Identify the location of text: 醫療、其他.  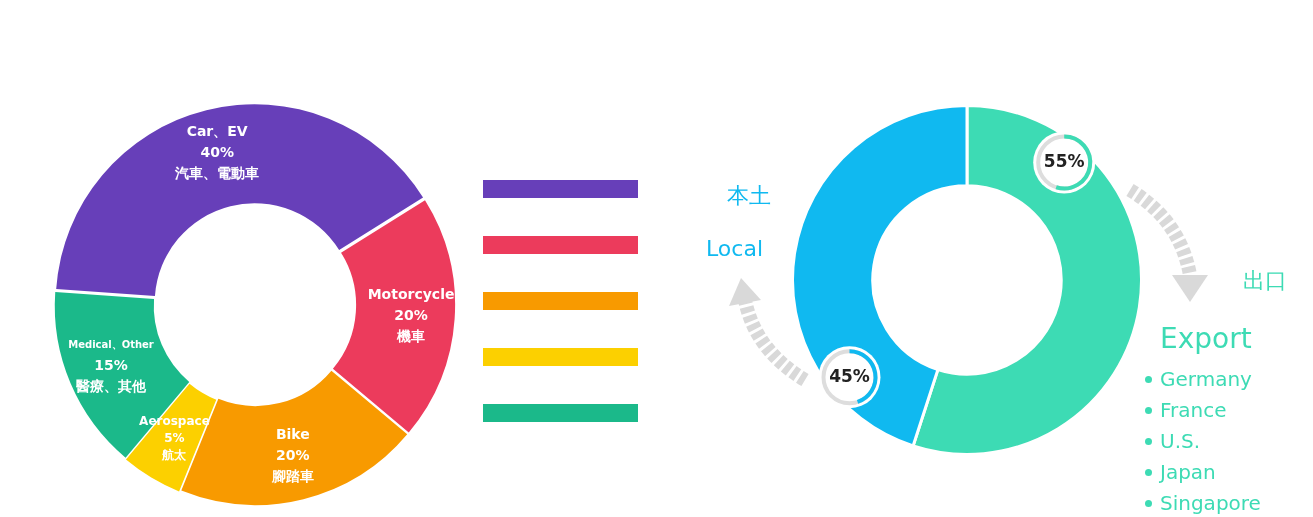
(111, 385).